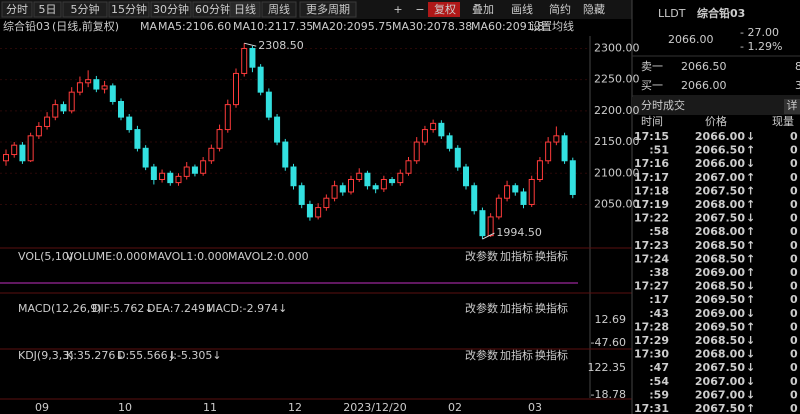  Describe the element at coordinates (148, 26) in the screenshot. I see `ma-label: MA` at that location.